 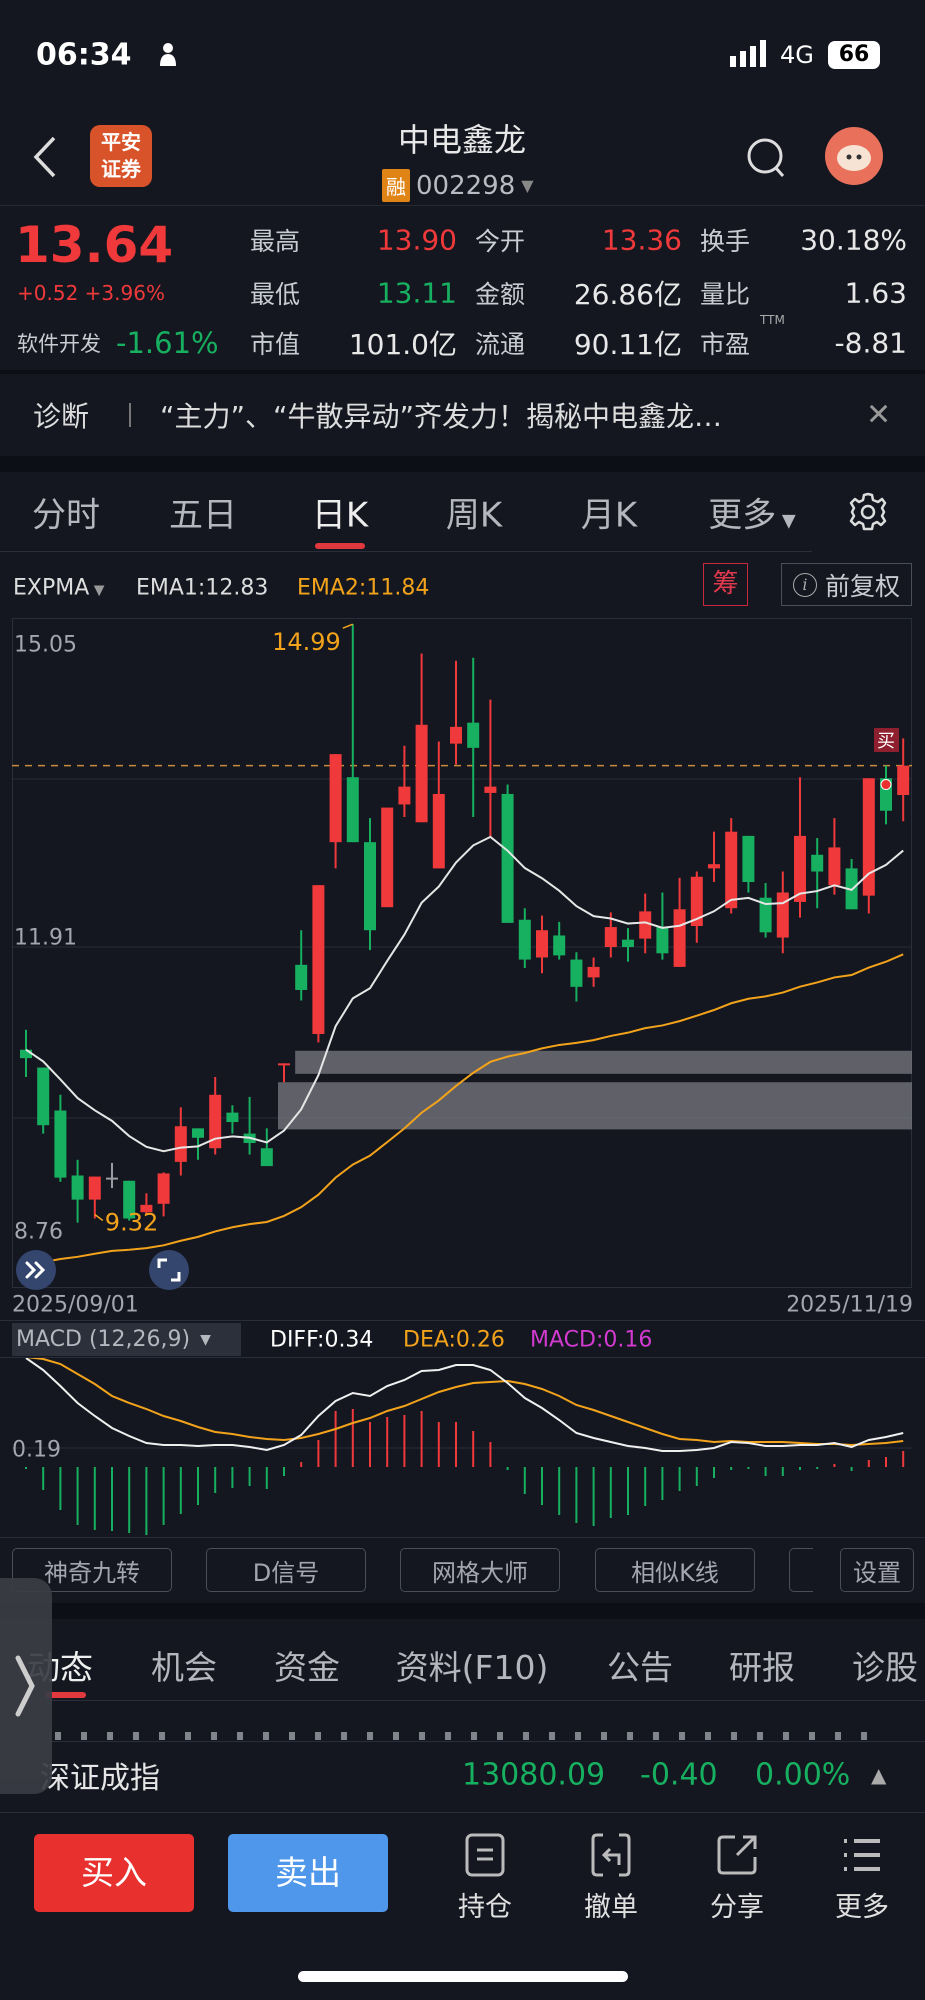 What do you see at coordinates (846, 584) in the screenshot?
I see `price-adjust-button: i 前复权` at bounding box center [846, 584].